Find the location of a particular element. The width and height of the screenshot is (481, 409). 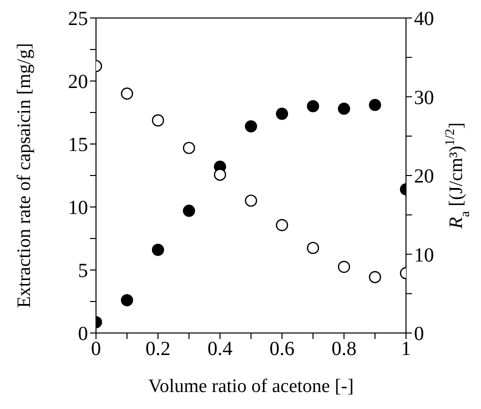

y2-tick-label: 40 is located at coordinates (424, 19).